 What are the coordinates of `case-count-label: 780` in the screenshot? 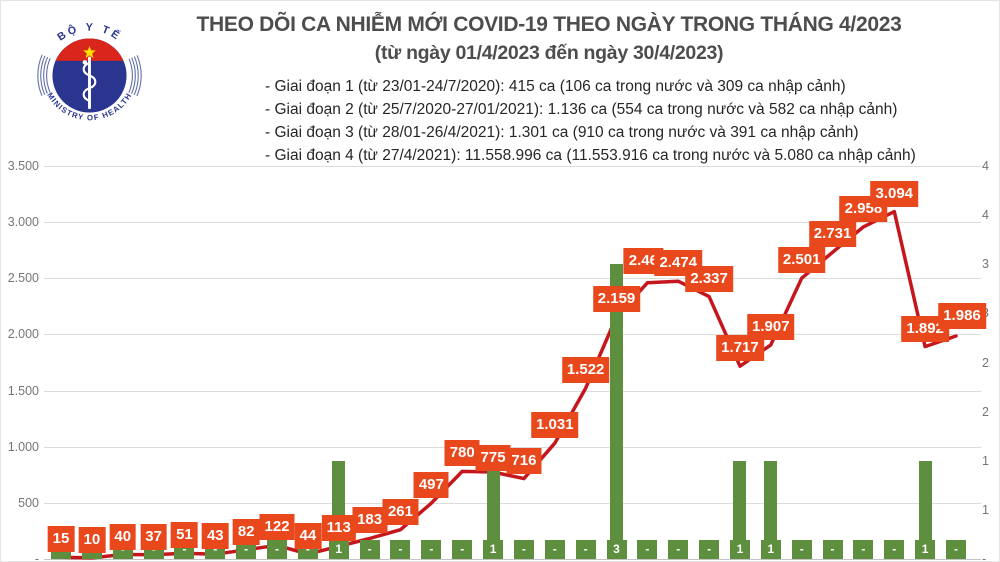 It's located at (462, 453).